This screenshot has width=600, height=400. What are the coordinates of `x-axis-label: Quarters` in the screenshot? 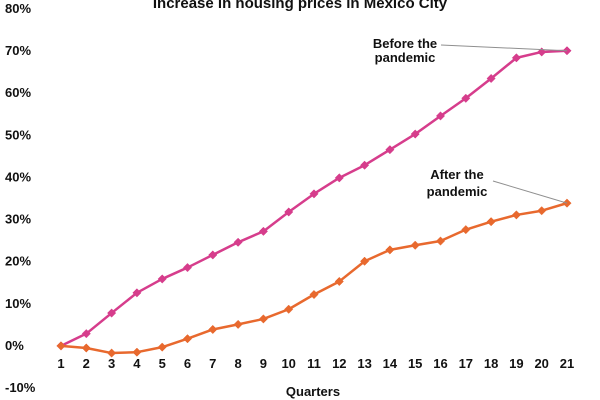 It's located at (313, 391).